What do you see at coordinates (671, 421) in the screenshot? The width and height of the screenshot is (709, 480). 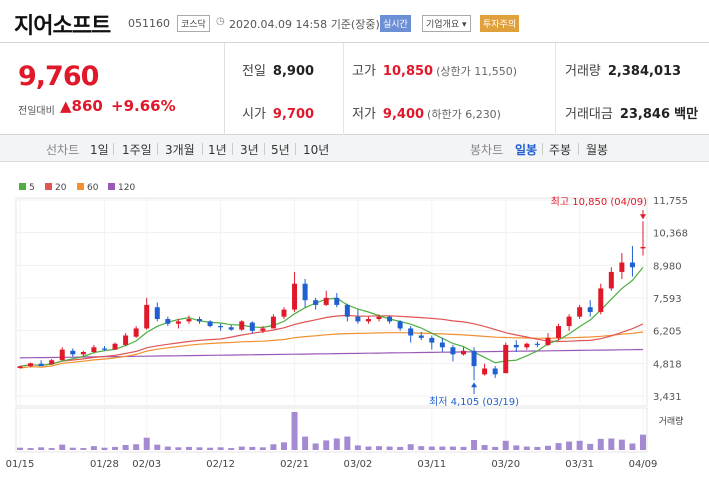 I see `volume-axis-label: 거래량` at bounding box center [671, 421].